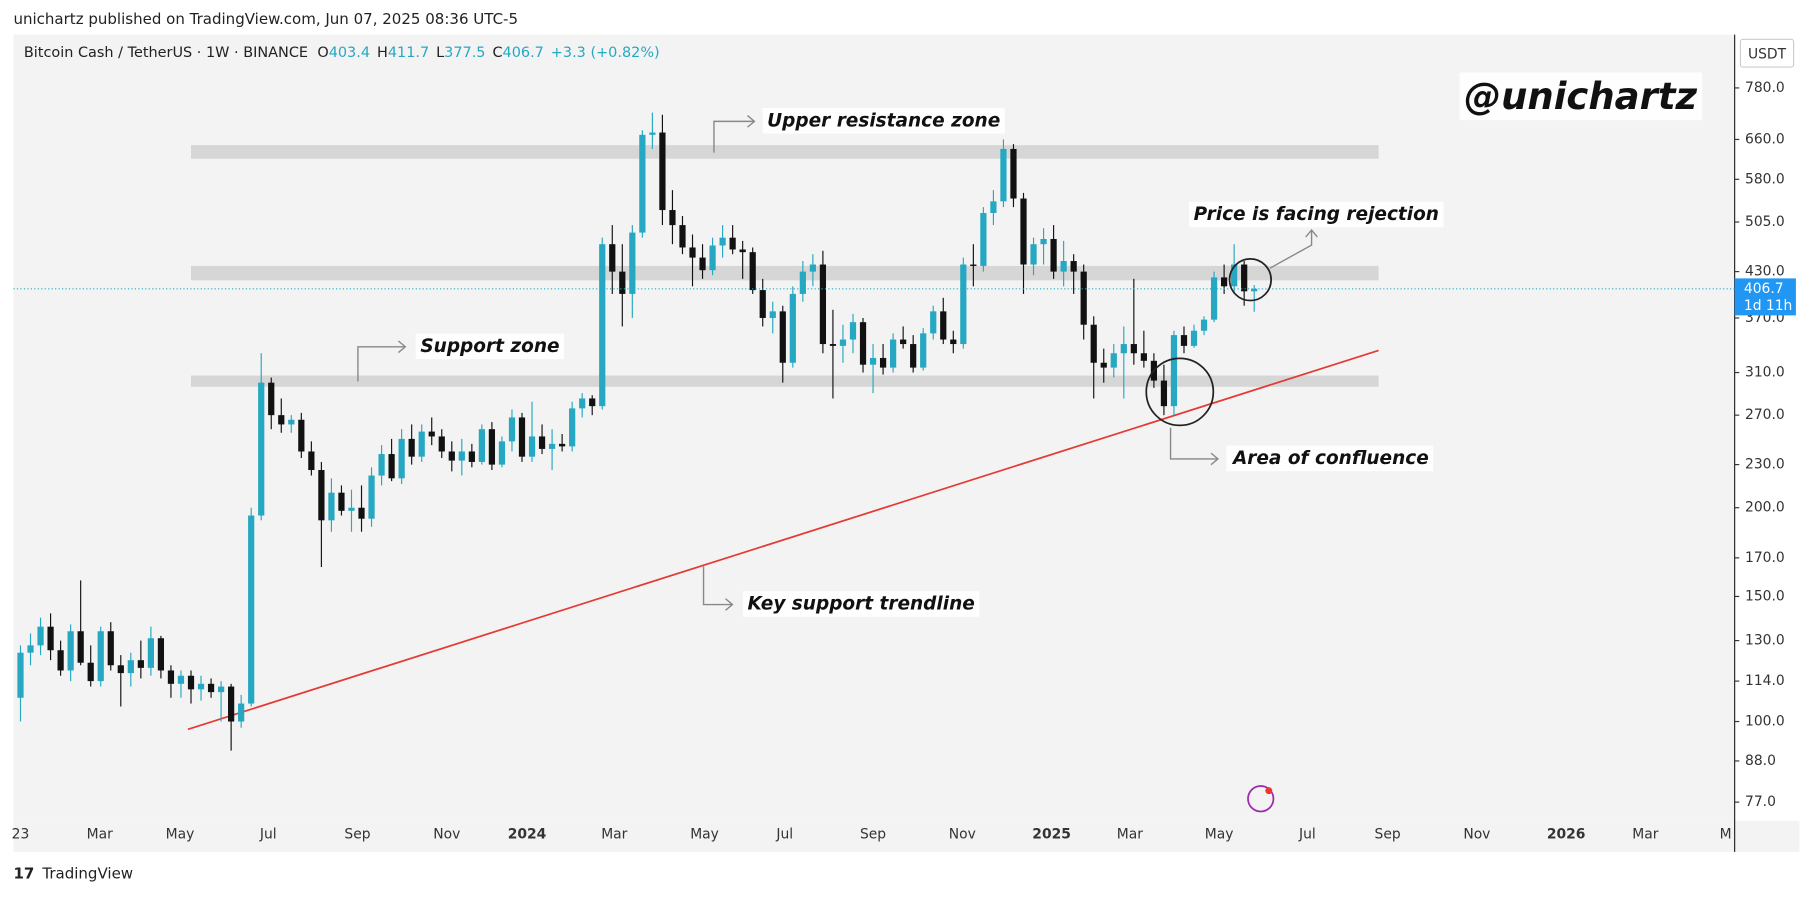  I want to click on symbol: Bitcoin Cash / TetherUS · 1W · BINANCE, so click(166, 53).